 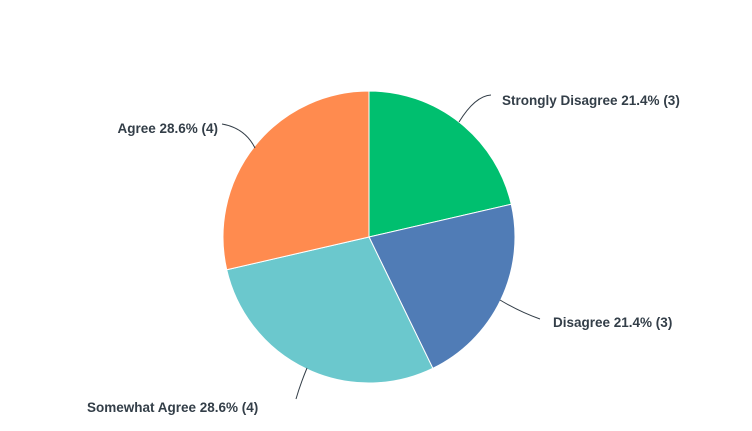 I want to click on pie-slice-strongly-disagree, so click(x=440, y=164).